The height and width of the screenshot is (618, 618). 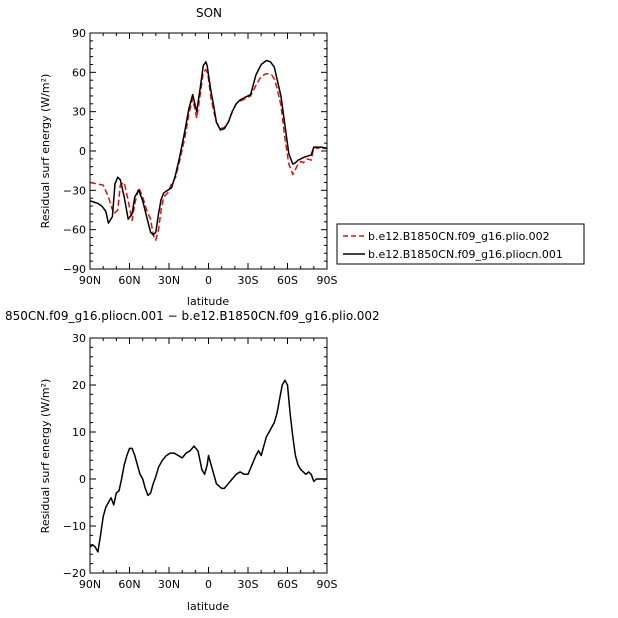 What do you see at coordinates (79, 338) in the screenshot?
I see `bottom-ytick-label: 30` at bounding box center [79, 338].